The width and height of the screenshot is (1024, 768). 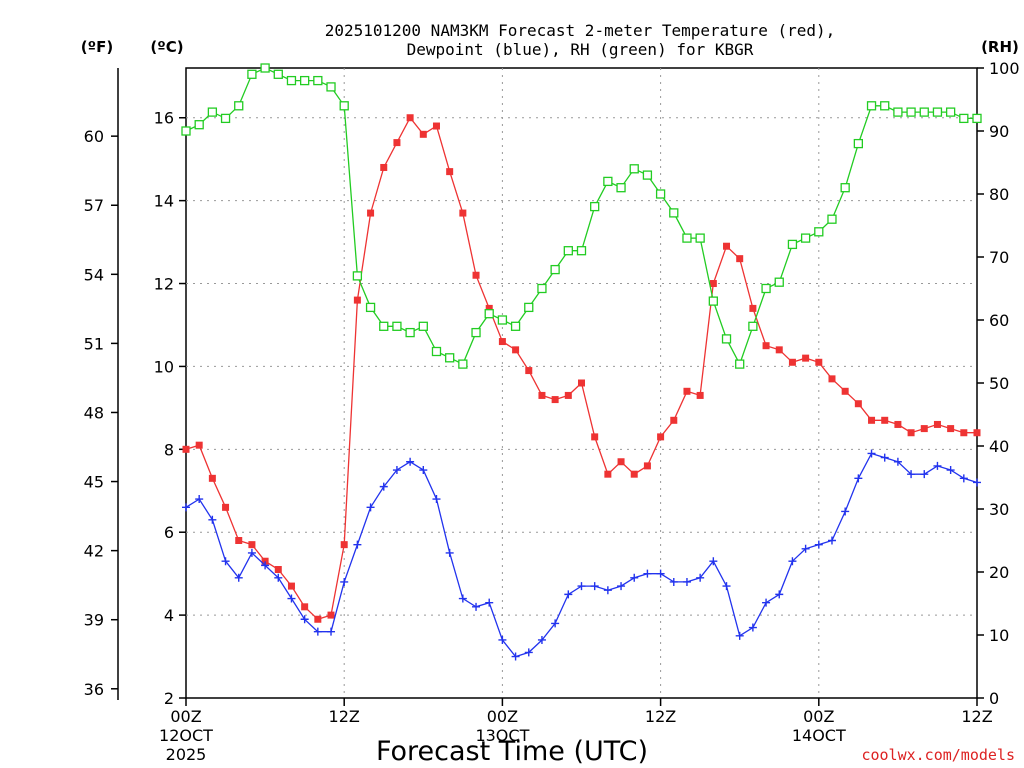 What do you see at coordinates (999, 509) in the screenshot?
I see `rh-tick-label: 30` at bounding box center [999, 509].